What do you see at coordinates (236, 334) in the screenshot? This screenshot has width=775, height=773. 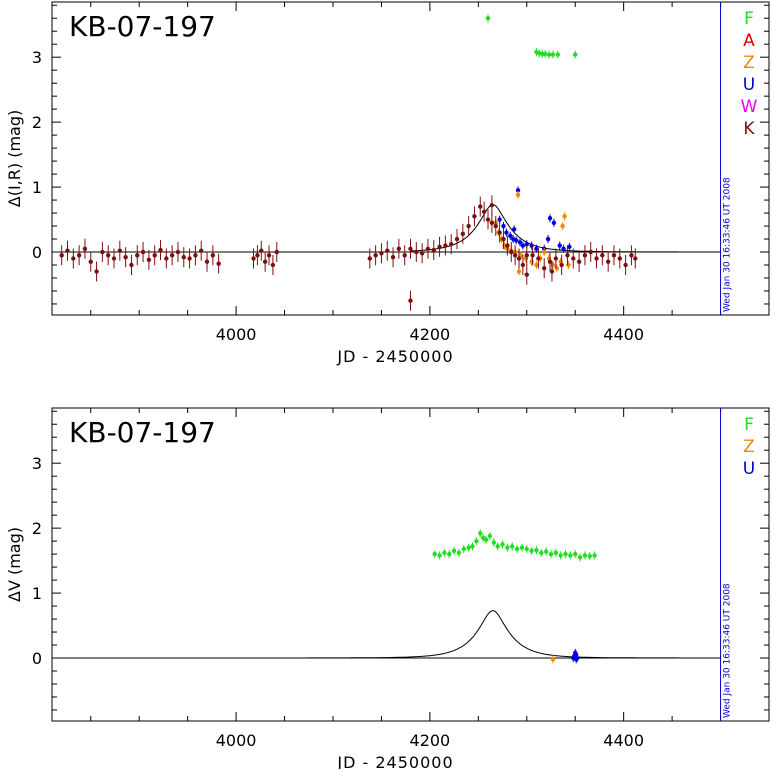 I see `x-tick-label: 4000` at bounding box center [236, 334].